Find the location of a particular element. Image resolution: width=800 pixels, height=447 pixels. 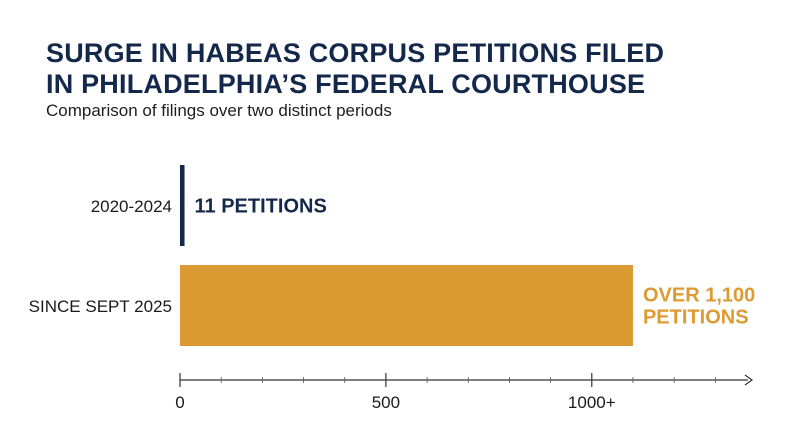

chart-title-line-1: SURGE IN HABEAS CORPUS PETITIONS FILED is located at coordinates (355, 53).